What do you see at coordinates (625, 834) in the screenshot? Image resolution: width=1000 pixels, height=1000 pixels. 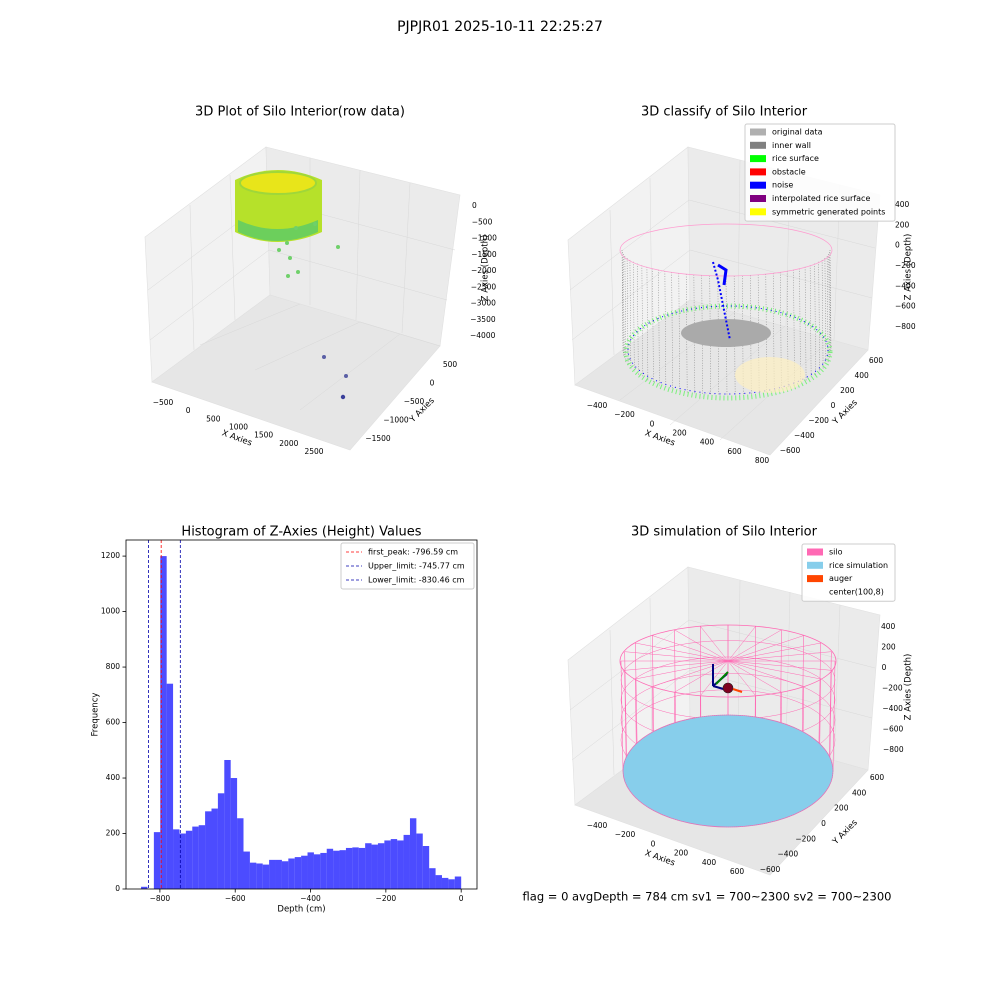 I see `x-tick-label: −200` at bounding box center [625, 834].